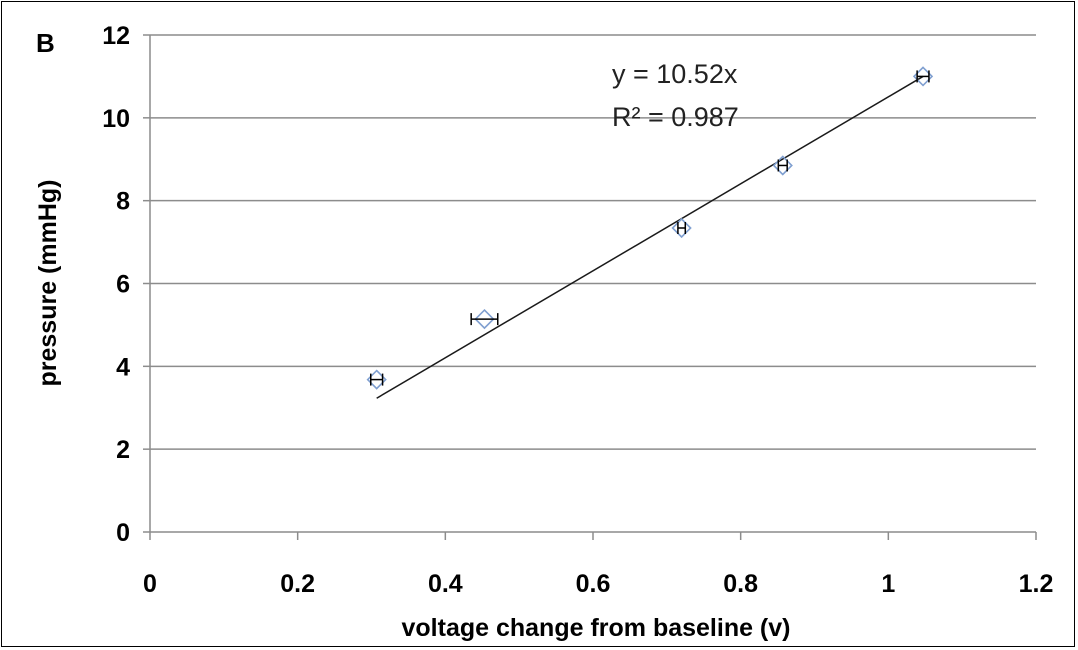 The width and height of the screenshot is (1078, 650). What do you see at coordinates (675, 117) in the screenshot?
I see `trendline-r-squared: R² = 0.987` at bounding box center [675, 117].